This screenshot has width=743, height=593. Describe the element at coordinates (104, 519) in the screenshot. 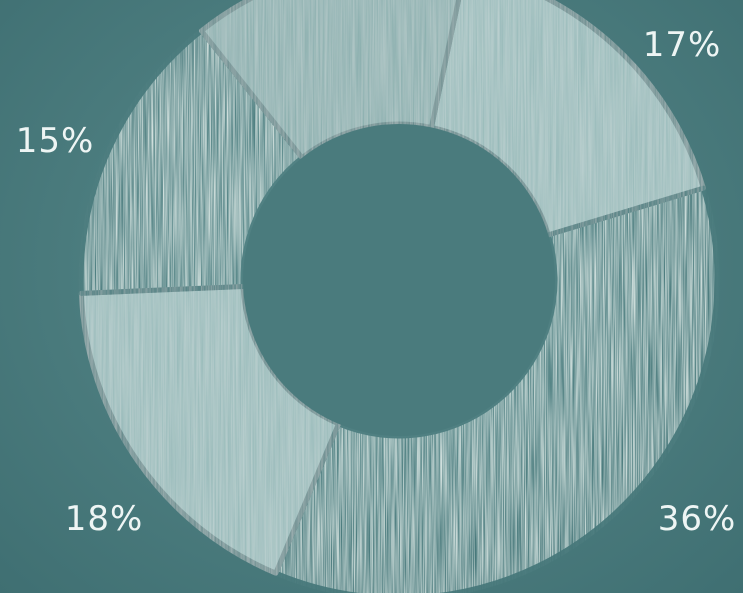

I see `slice-label-3: 18%` at that location.